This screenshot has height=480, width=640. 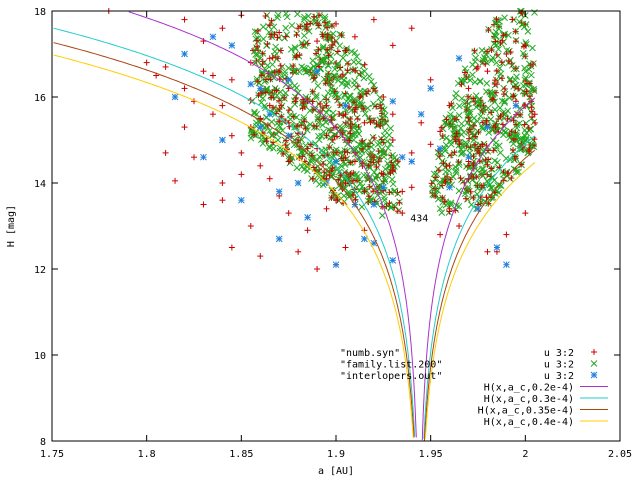 What do you see at coordinates (52, 454) in the screenshot?
I see `x-tick-label: 1.75` at bounding box center [52, 454].